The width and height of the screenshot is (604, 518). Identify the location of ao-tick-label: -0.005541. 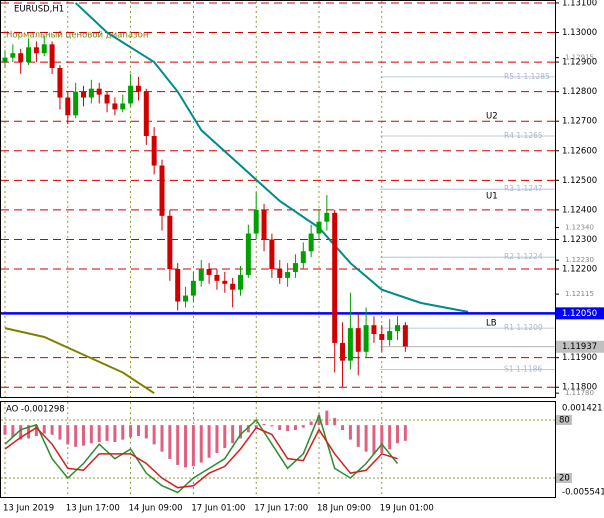
(583, 493).